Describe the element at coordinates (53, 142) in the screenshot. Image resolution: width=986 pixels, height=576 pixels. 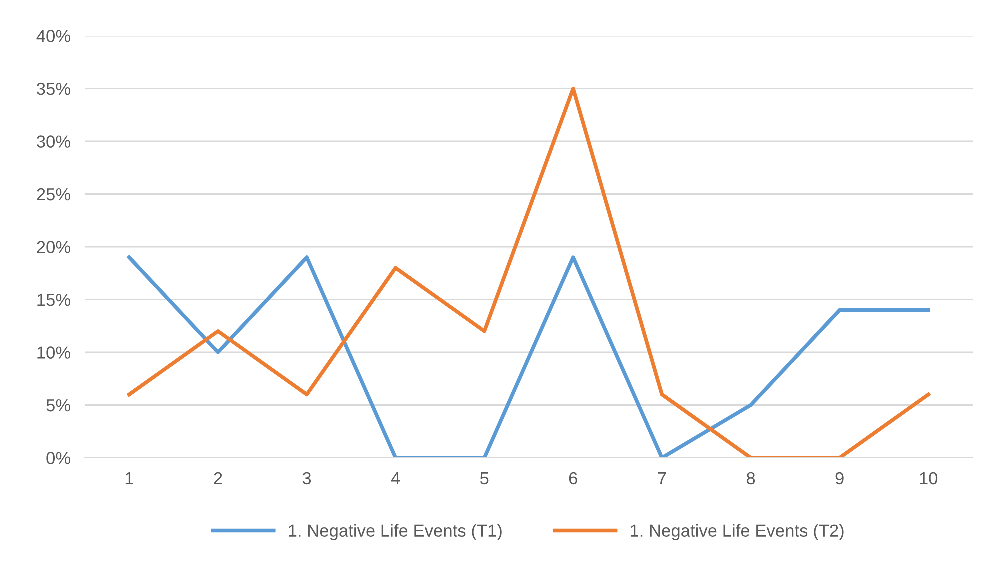
I see `y-tick-label: 30%` at that location.